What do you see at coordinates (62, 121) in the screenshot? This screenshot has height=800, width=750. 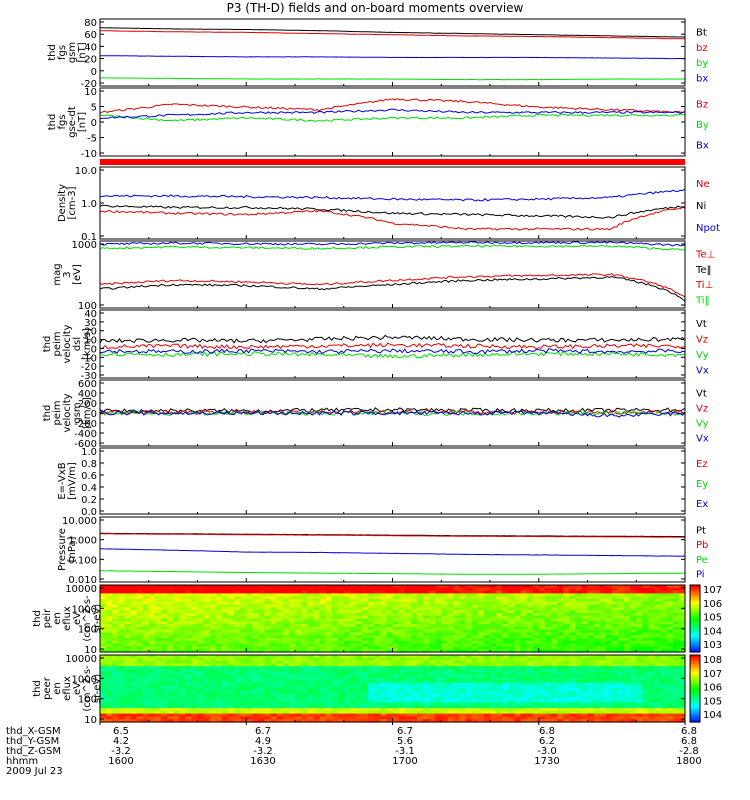 I see `y-axis-label-line: fgs` at bounding box center [62, 121].